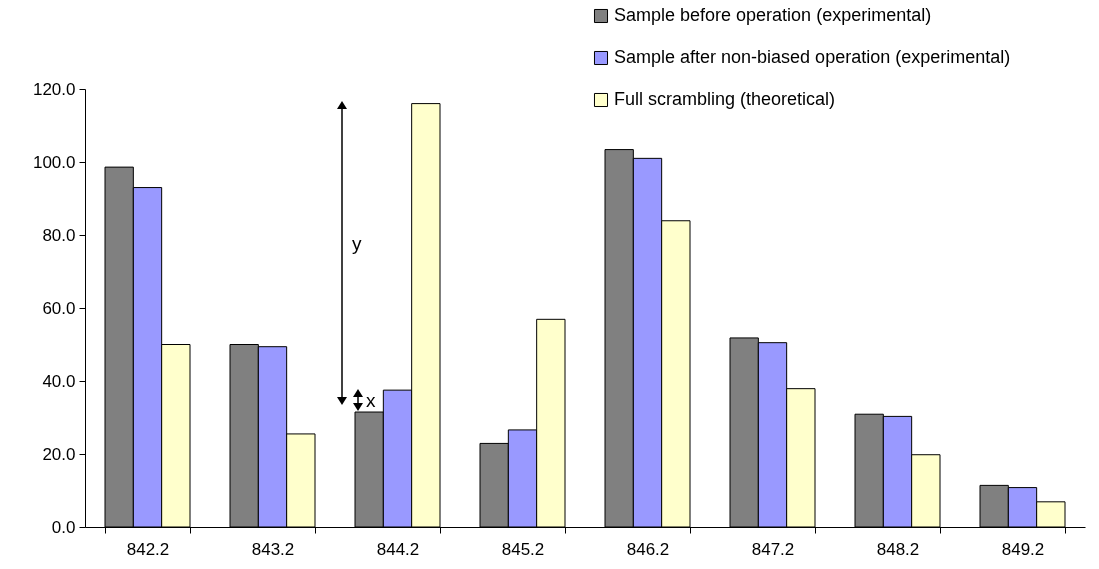 The height and width of the screenshot is (569, 1099). I want to click on y-tick-label: 40.0, so click(59, 381).